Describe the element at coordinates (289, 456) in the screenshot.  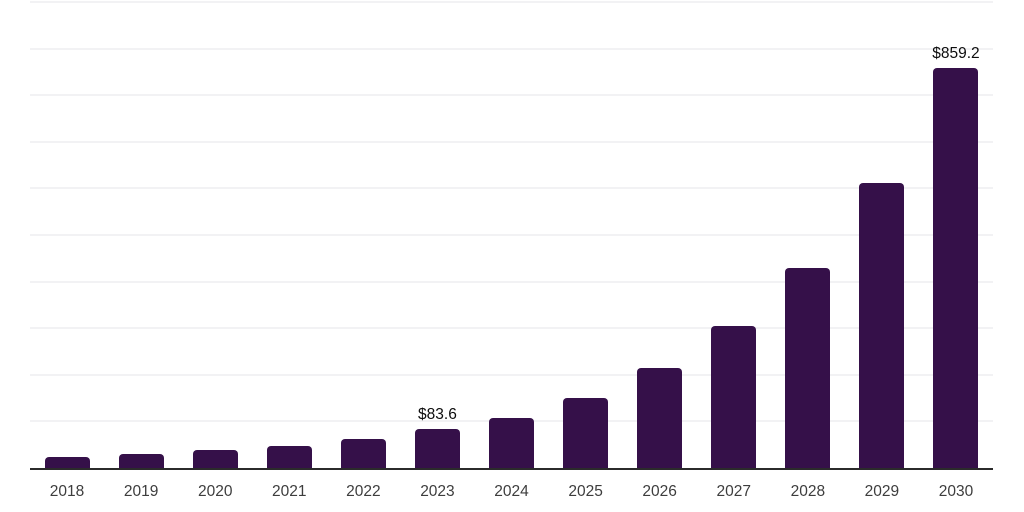
I see `bar-2021` at that location.